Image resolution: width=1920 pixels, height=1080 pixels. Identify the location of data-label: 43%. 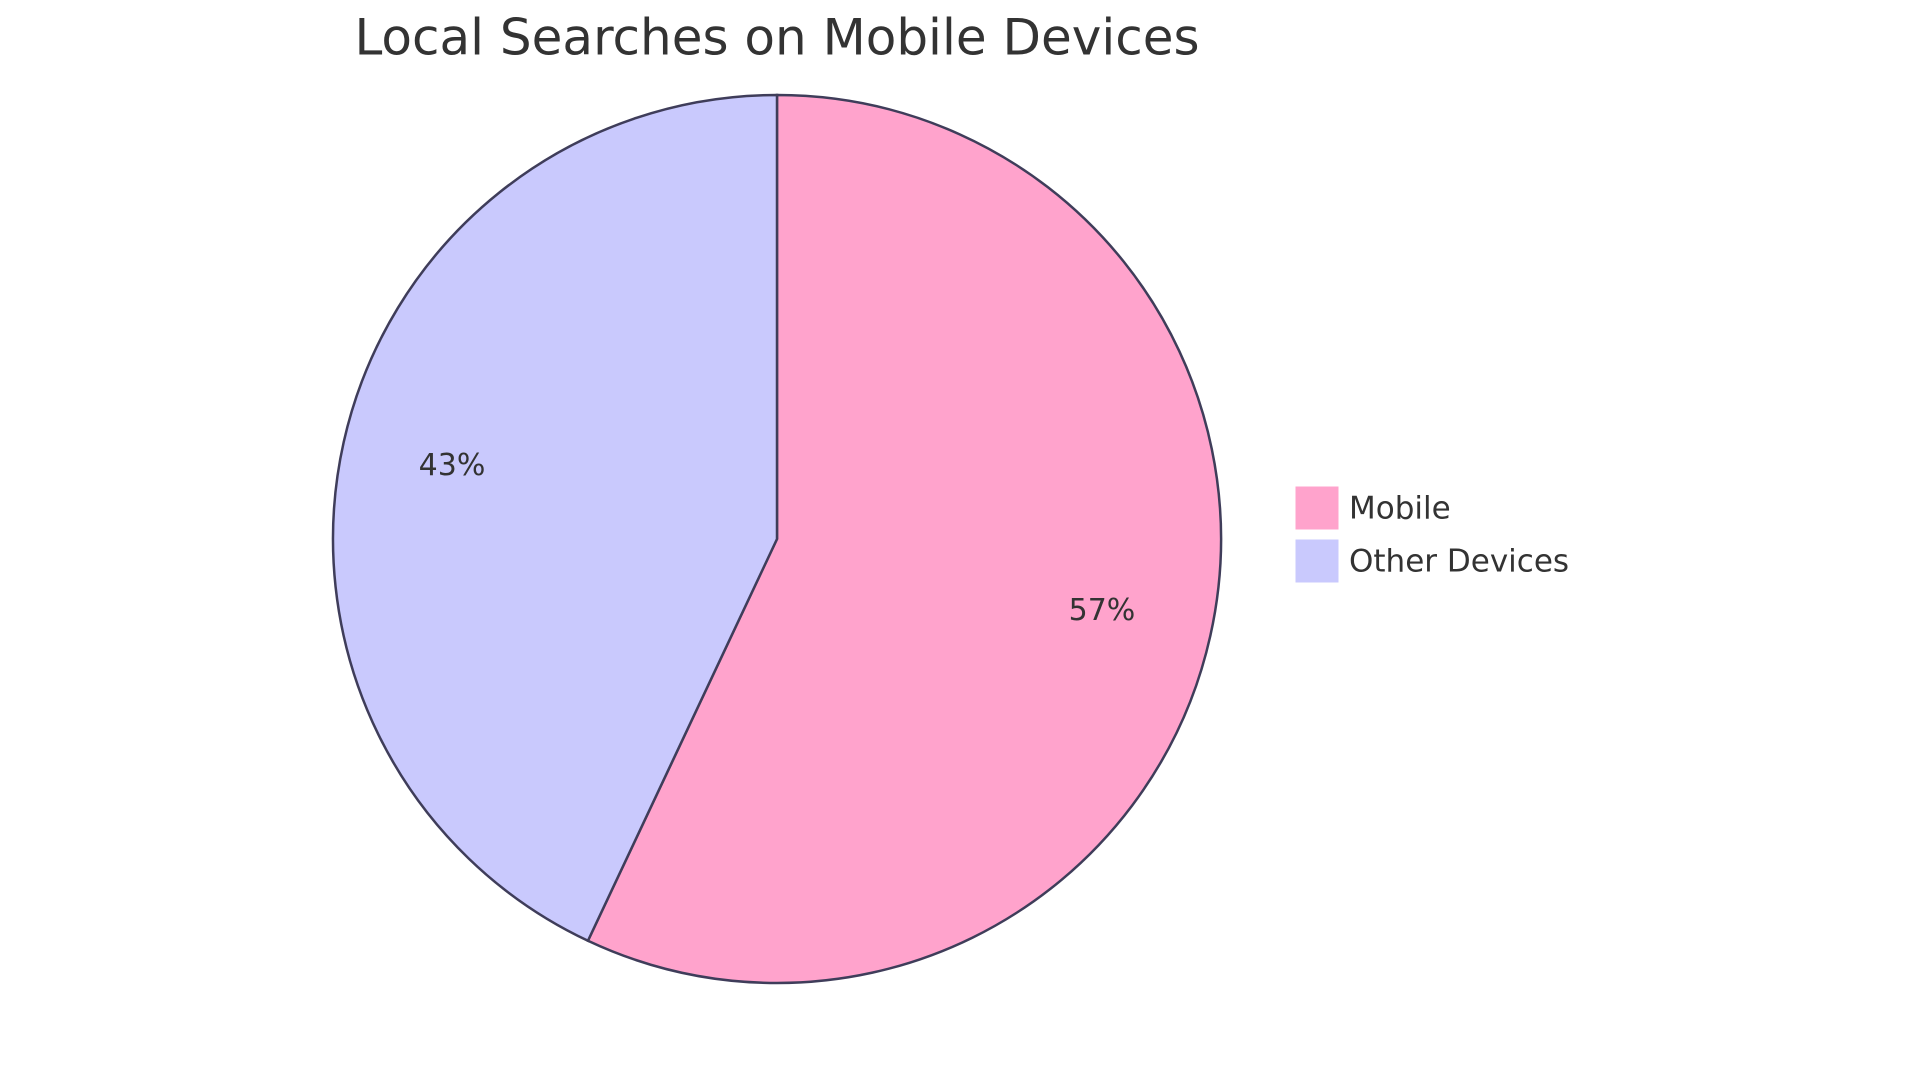
(452, 465).